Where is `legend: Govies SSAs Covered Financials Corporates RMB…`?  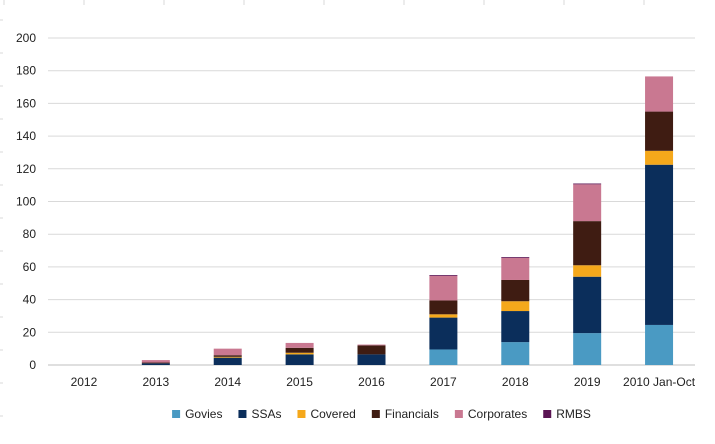 legend: Govies SSAs Covered Financials Corporates RMB… is located at coordinates (381, 414).